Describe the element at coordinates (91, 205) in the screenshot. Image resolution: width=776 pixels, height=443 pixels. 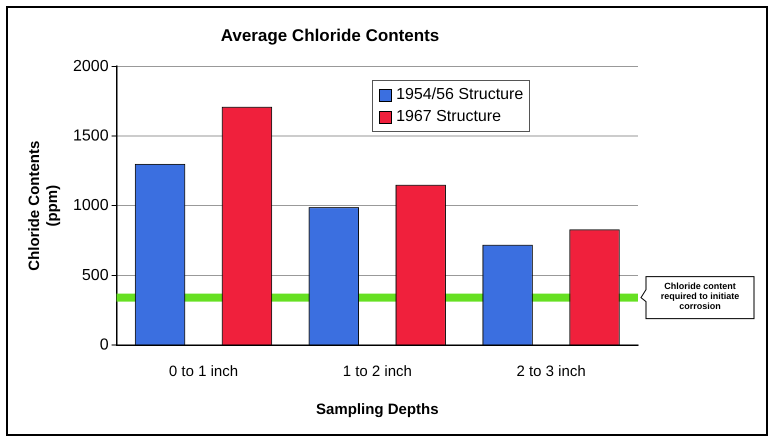
I see `y-tick-label: 1000` at that location.